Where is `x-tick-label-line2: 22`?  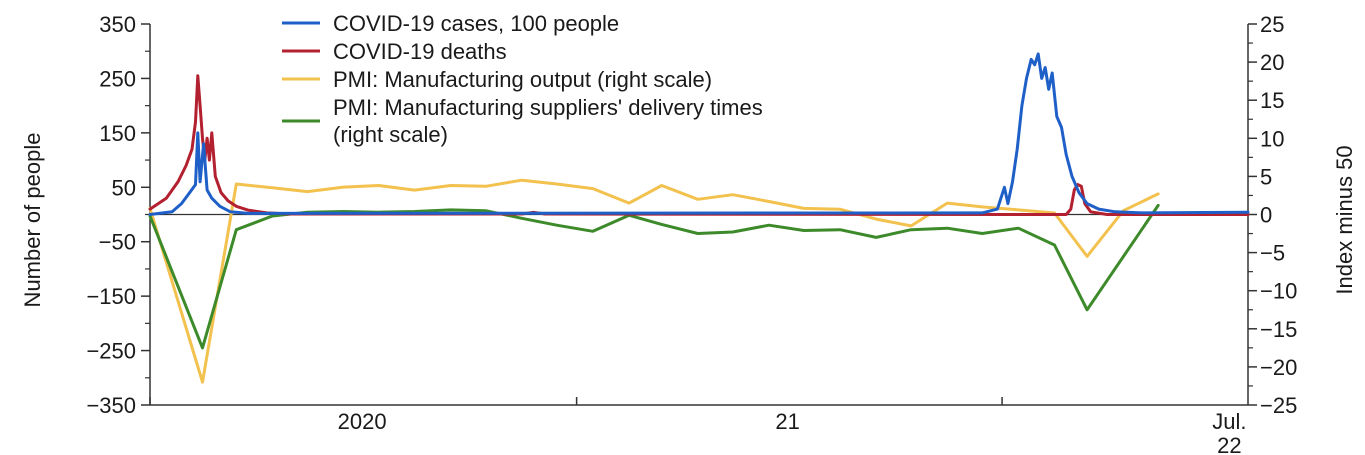
x-tick-label-line2: 22 is located at coordinates (1229, 444).